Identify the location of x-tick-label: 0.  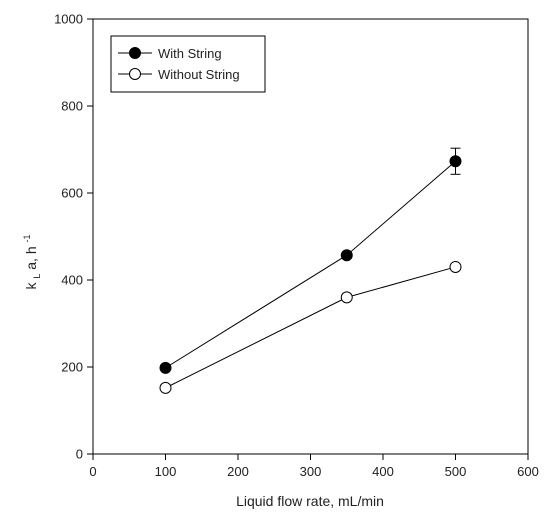
(92, 471).